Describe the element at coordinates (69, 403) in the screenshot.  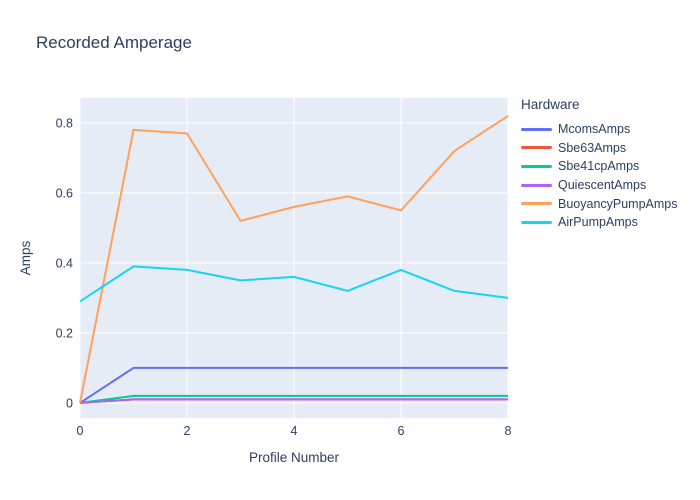
I see `y-tick-label: 0` at that location.